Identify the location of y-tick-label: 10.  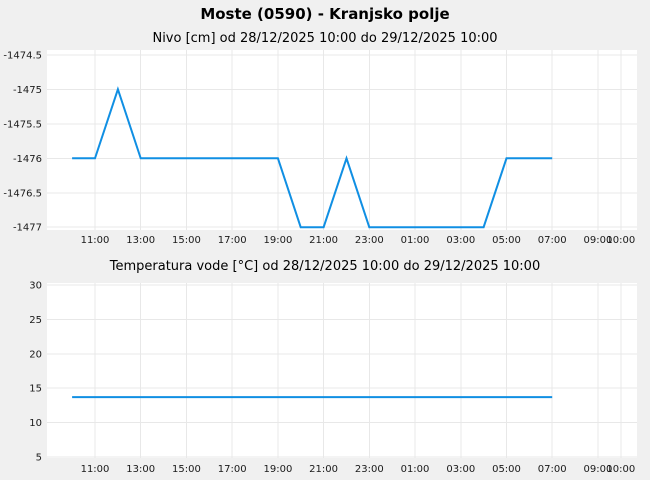
(35, 423).